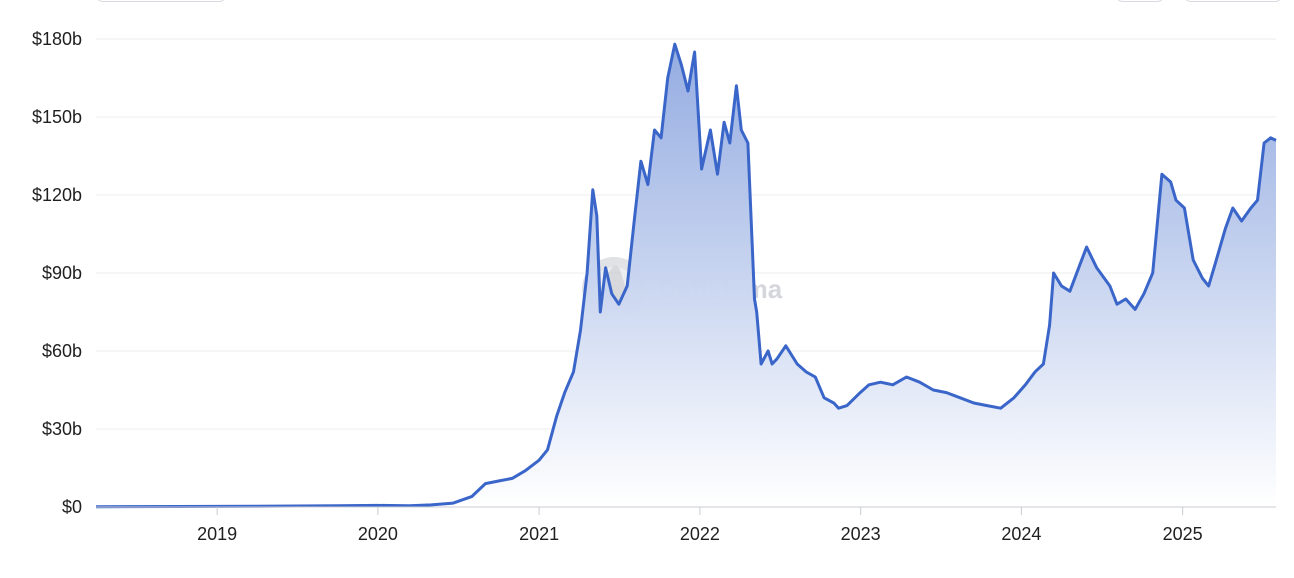  Describe the element at coordinates (57, 195) in the screenshot. I see `y-tick-label: $120b` at that location.